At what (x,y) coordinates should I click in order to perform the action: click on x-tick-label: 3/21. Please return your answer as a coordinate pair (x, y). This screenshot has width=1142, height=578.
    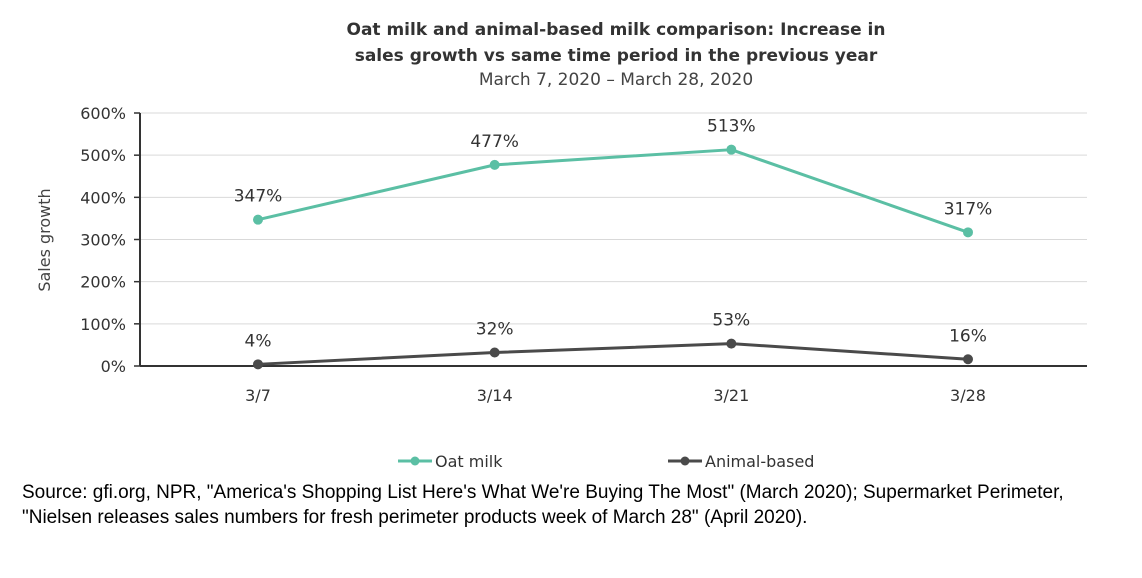
    Looking at the image, I should click on (731, 395).